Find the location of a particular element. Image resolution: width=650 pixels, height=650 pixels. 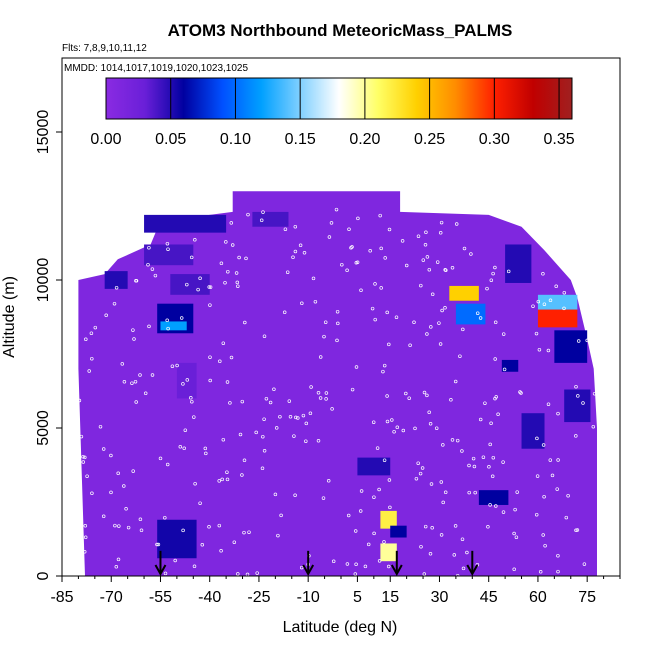

colorbar-tick-label: 0.35 is located at coordinates (558, 139).